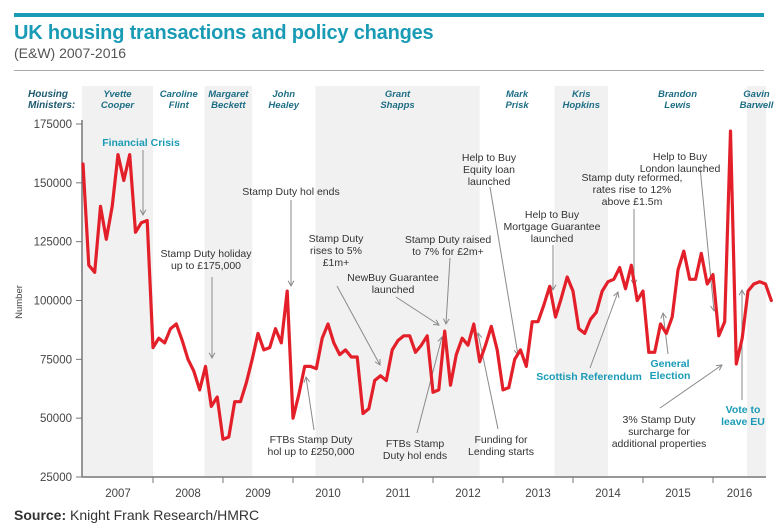 The image size is (780, 526). What do you see at coordinates (328, 494) in the screenshot?
I see `x-tick-label: 2010` at bounding box center [328, 494].